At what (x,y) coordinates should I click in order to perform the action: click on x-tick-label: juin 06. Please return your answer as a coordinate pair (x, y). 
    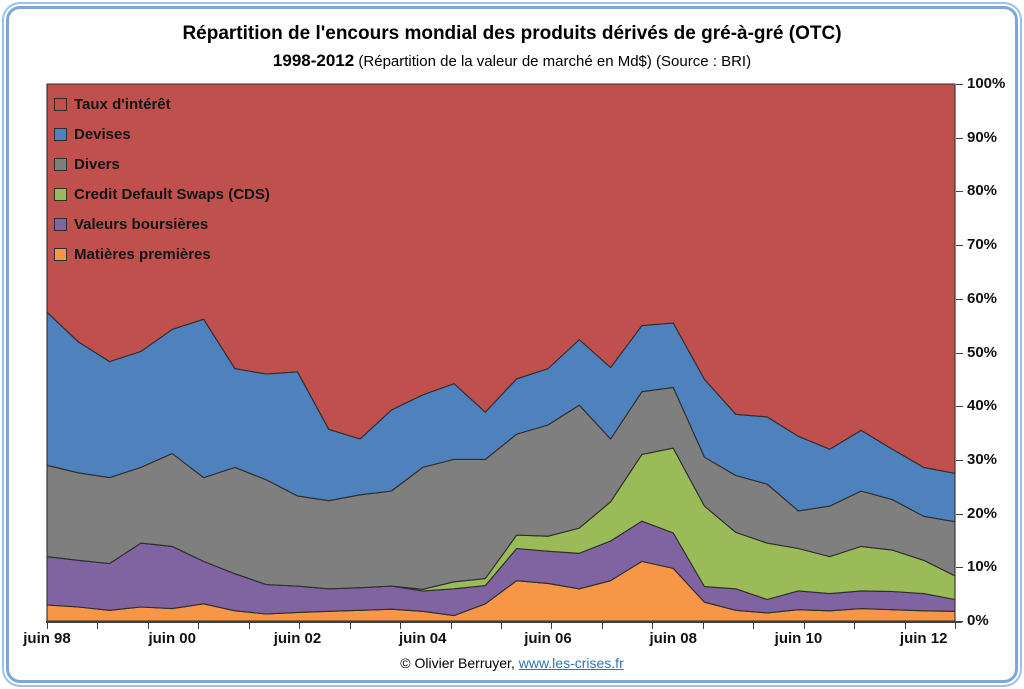
    Looking at the image, I should click on (548, 638).